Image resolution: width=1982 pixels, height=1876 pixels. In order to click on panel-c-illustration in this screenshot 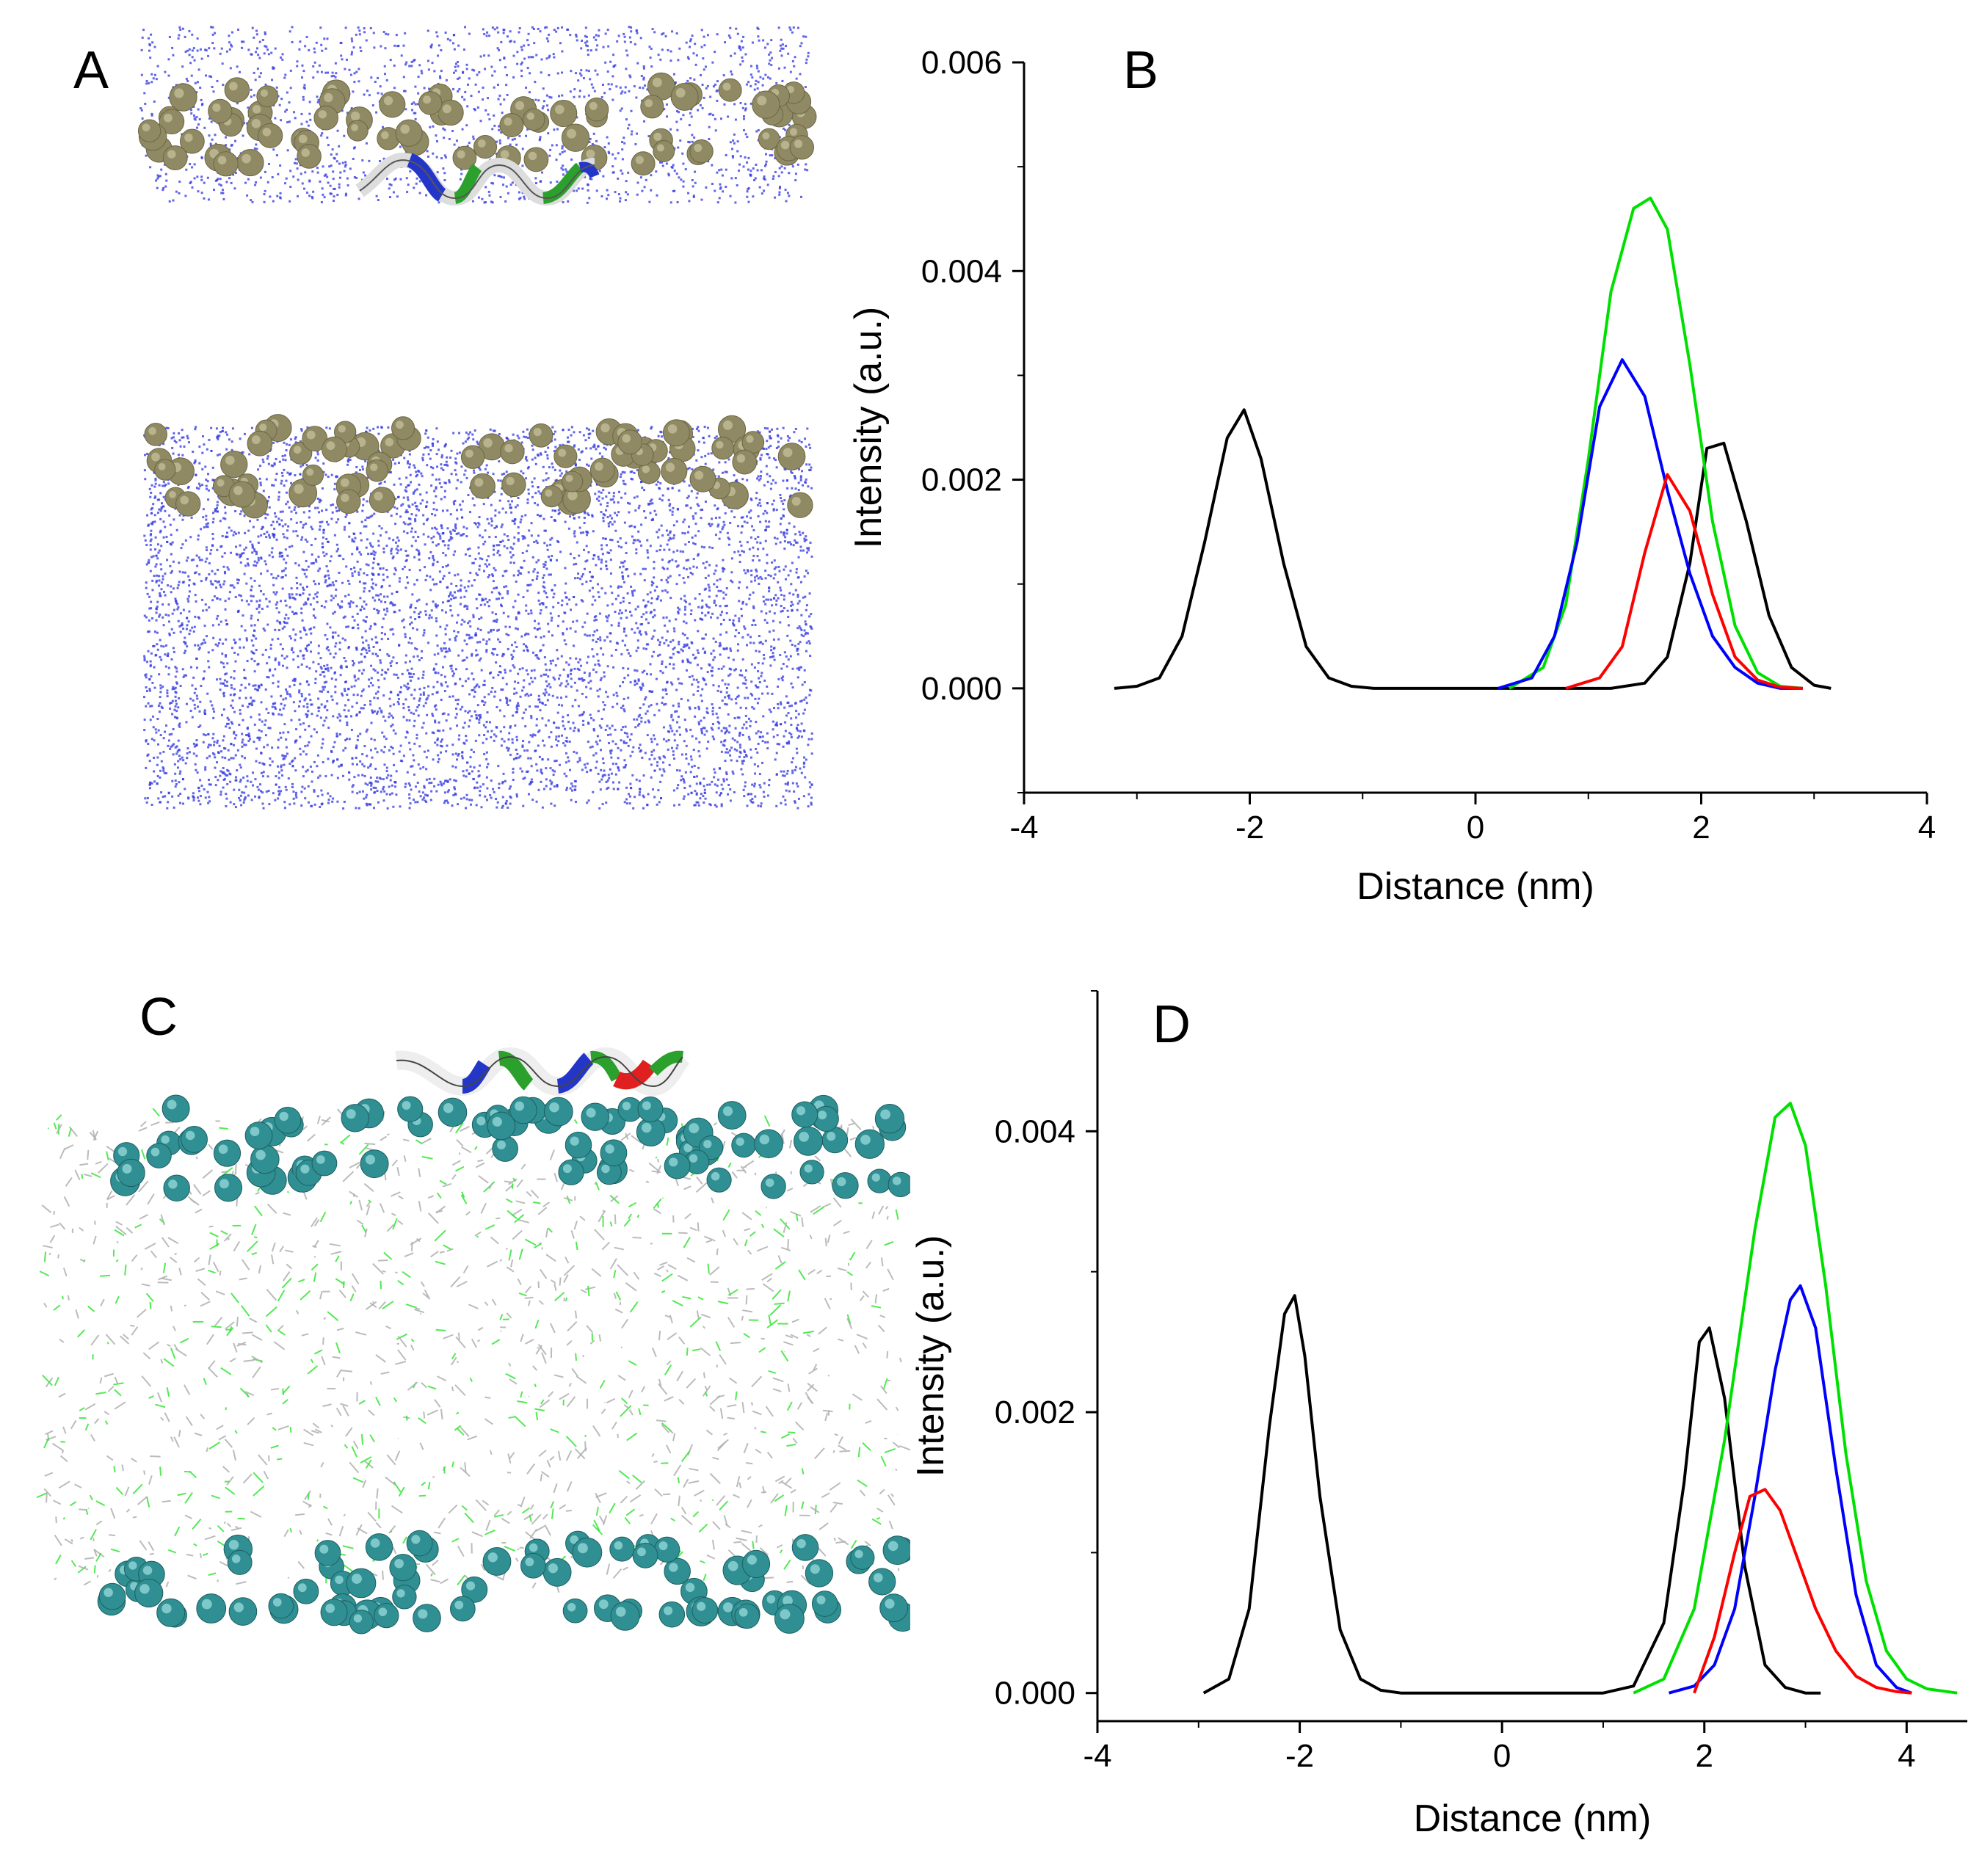, I will do `click(473, 1341)`.